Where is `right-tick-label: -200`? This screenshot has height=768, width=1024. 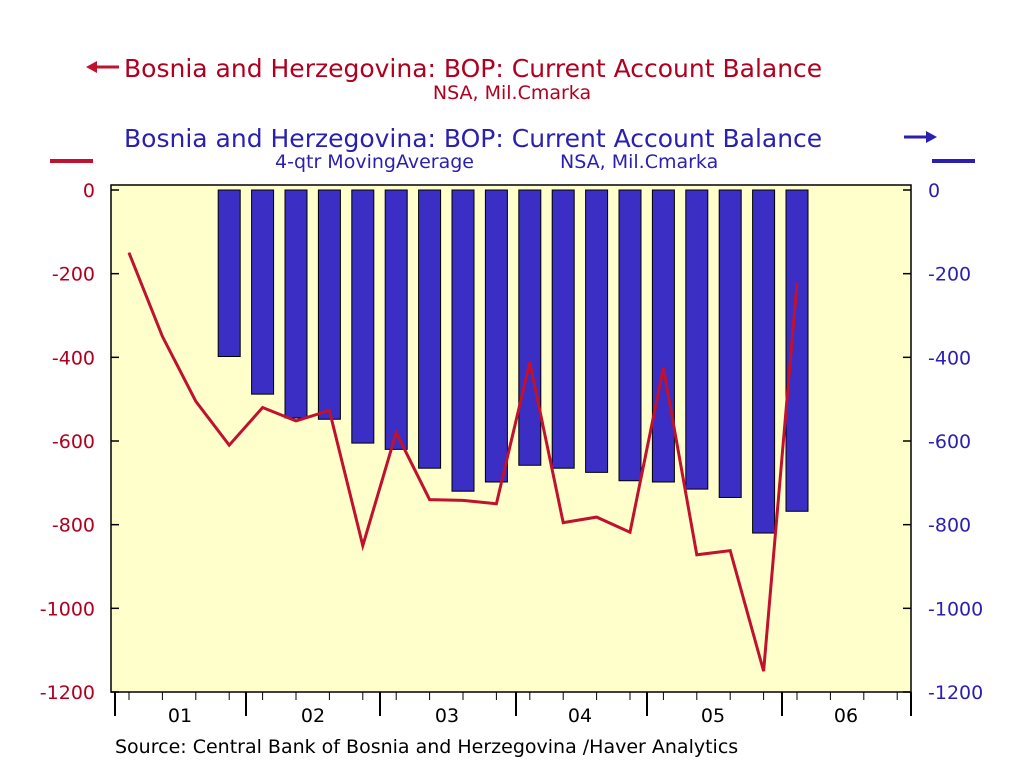 right-tick-label: -200 is located at coordinates (949, 275).